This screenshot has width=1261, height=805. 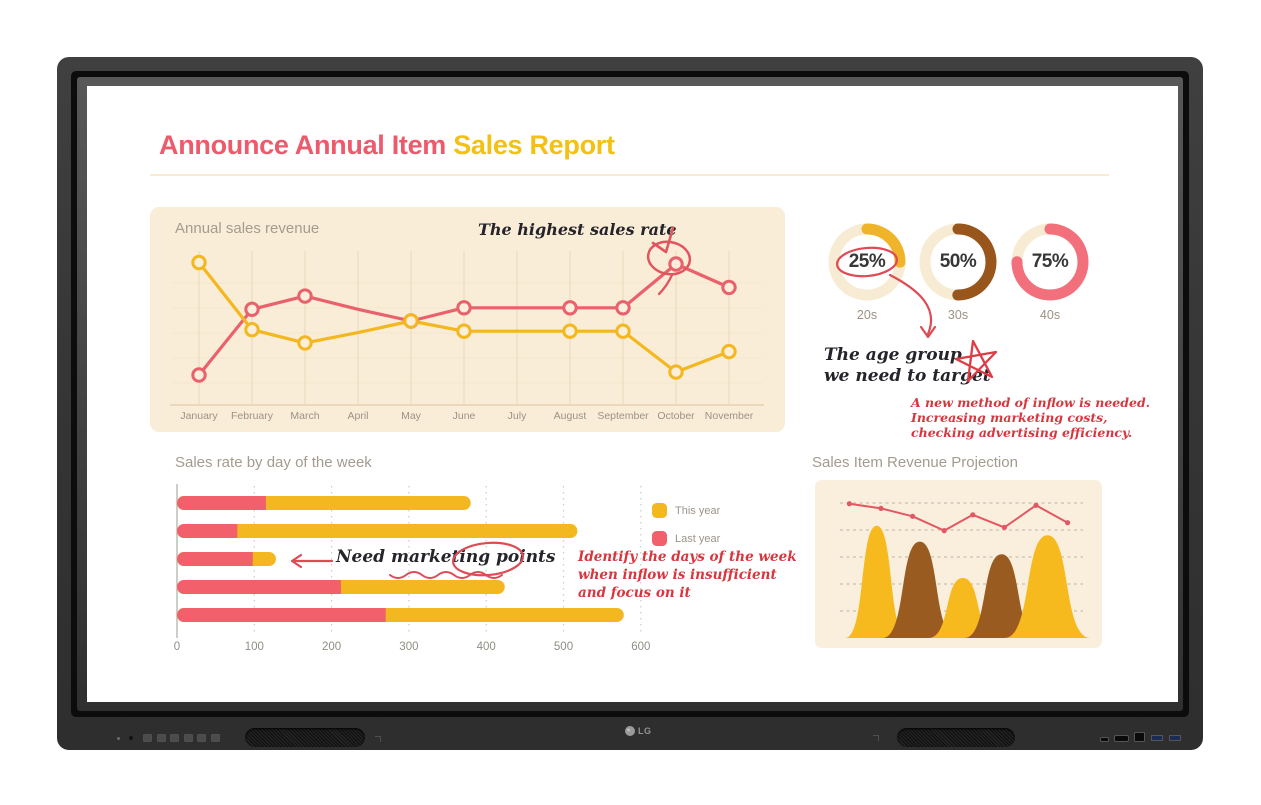 I want to click on highest-sales-annotation: The highest sales rate, so click(x=577, y=229).